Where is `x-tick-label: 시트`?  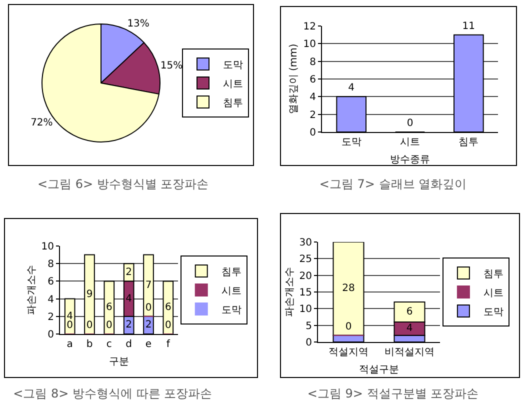
x-tick-label: 시트 is located at coordinates (410, 142).